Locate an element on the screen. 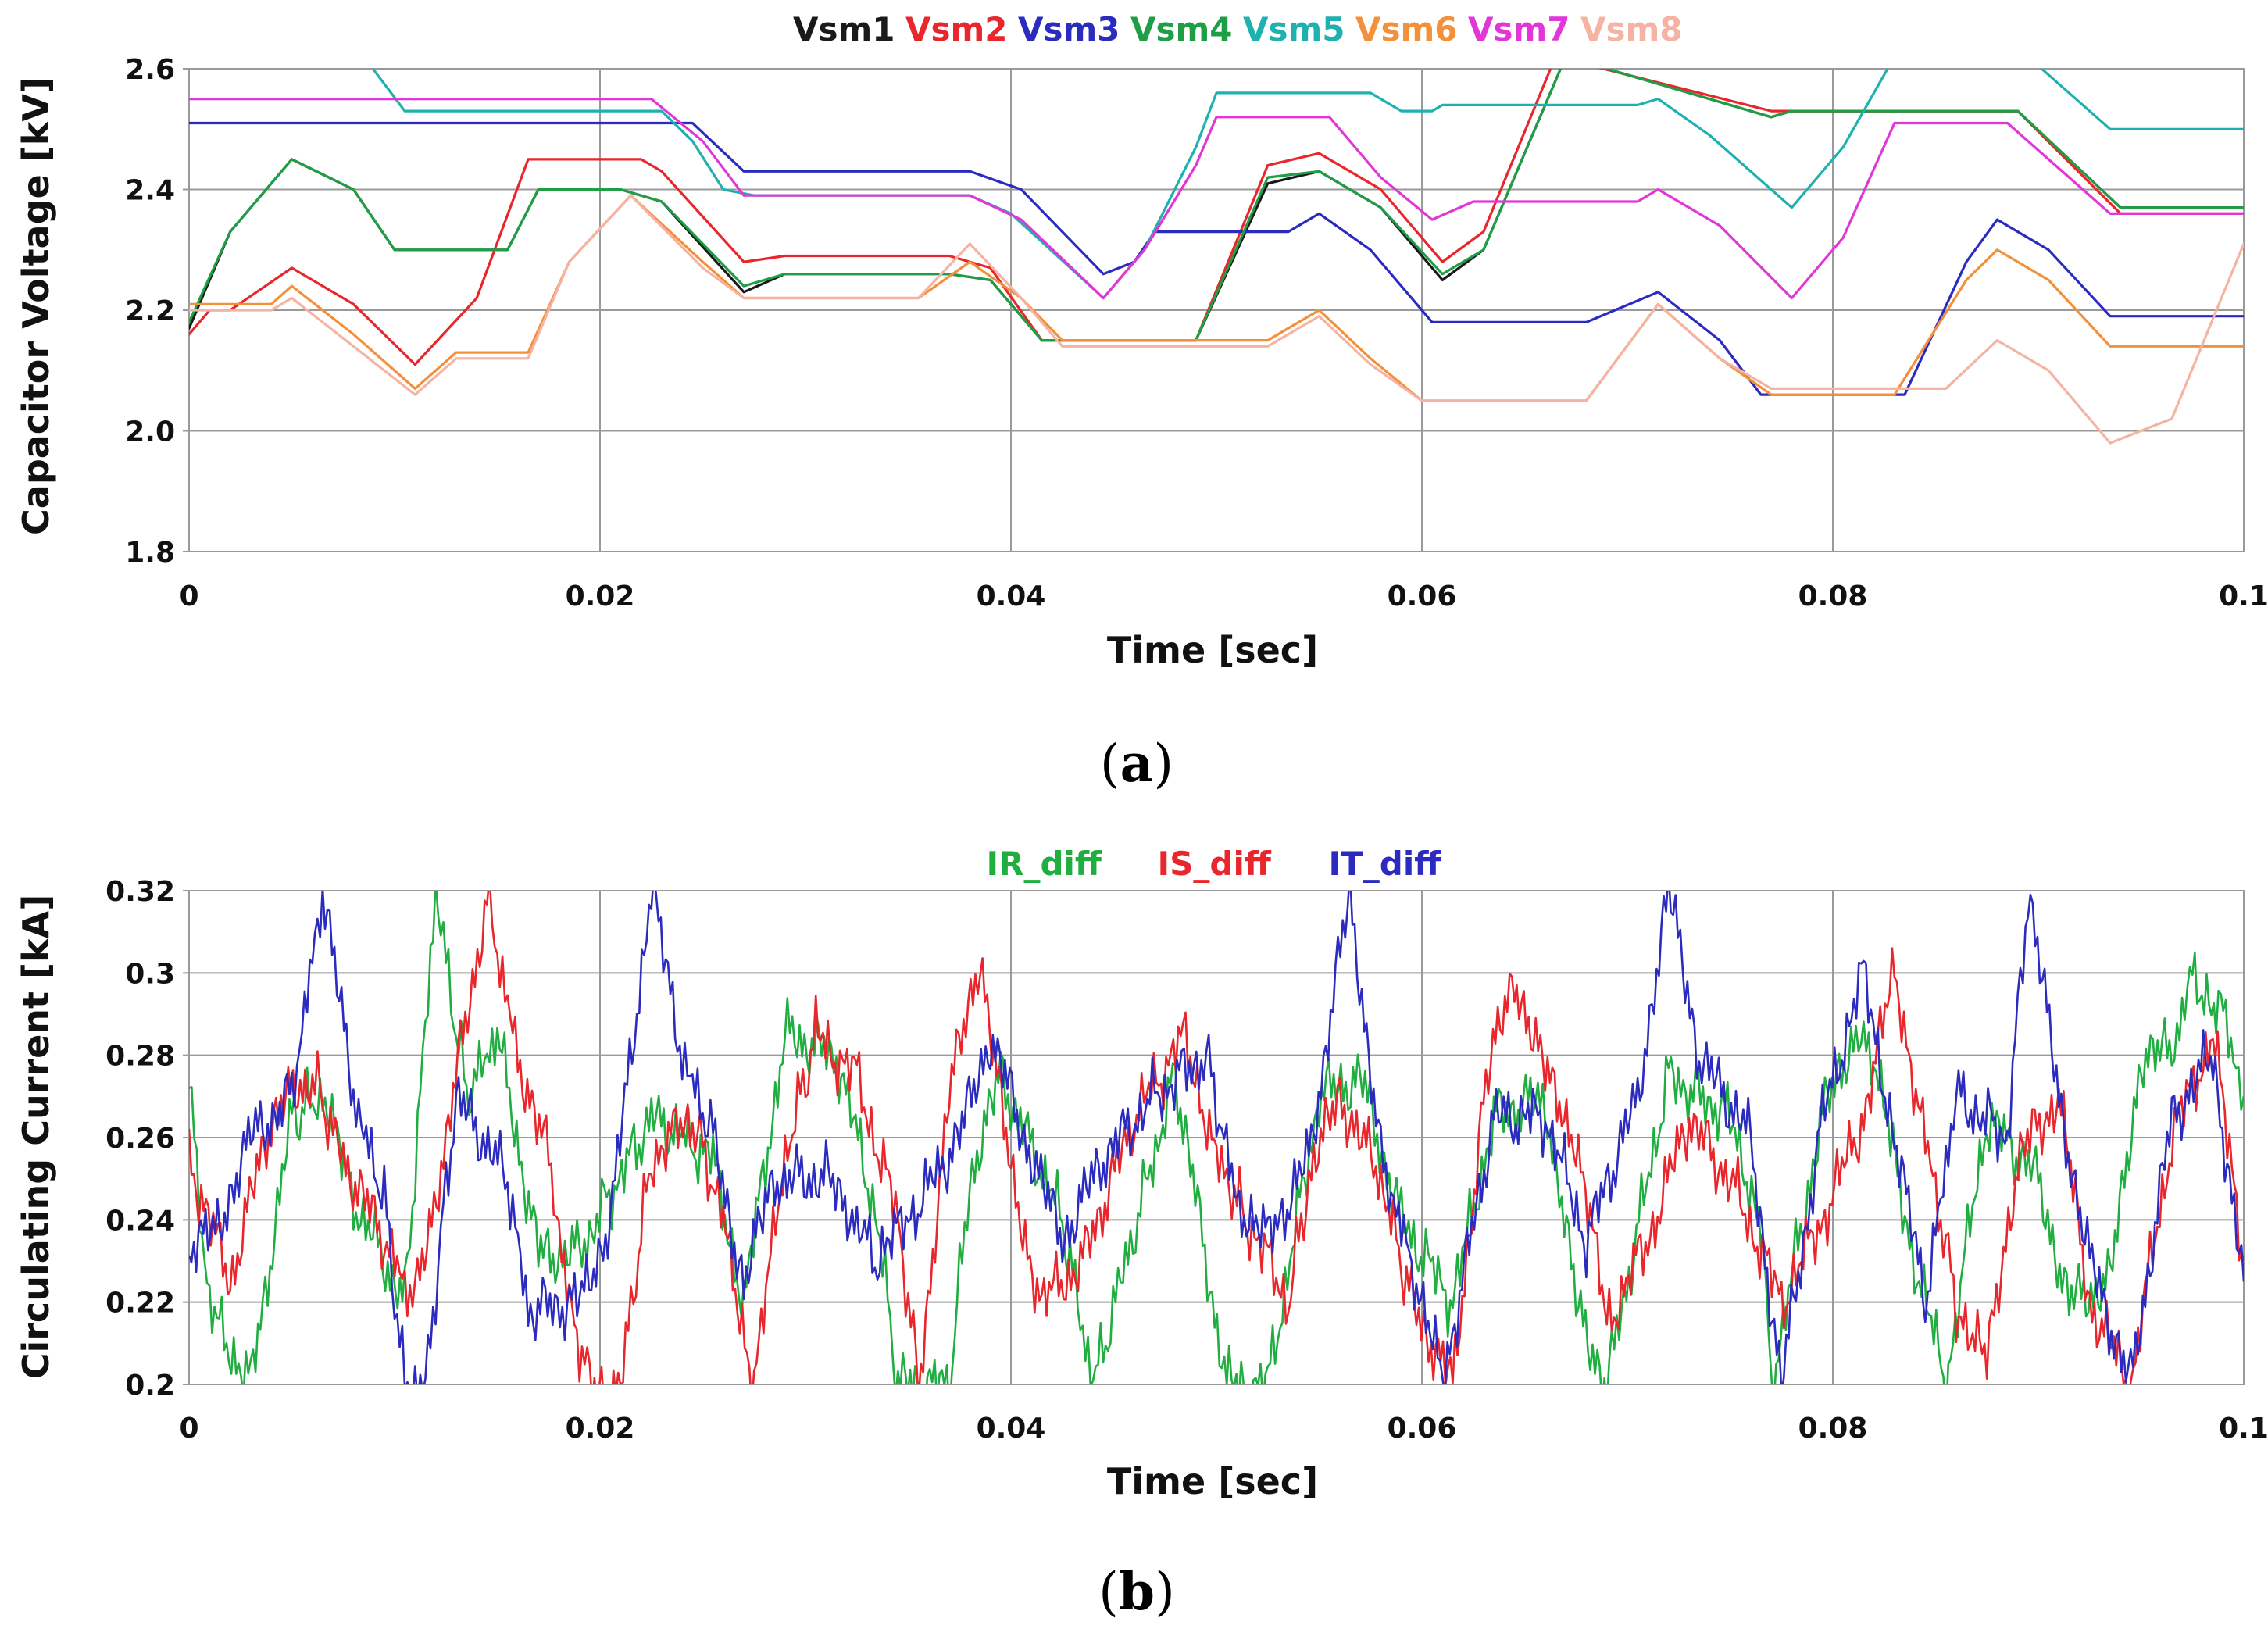  y-axis-label-a: Capacitor Voltage [kV] is located at coordinates (36, 306).